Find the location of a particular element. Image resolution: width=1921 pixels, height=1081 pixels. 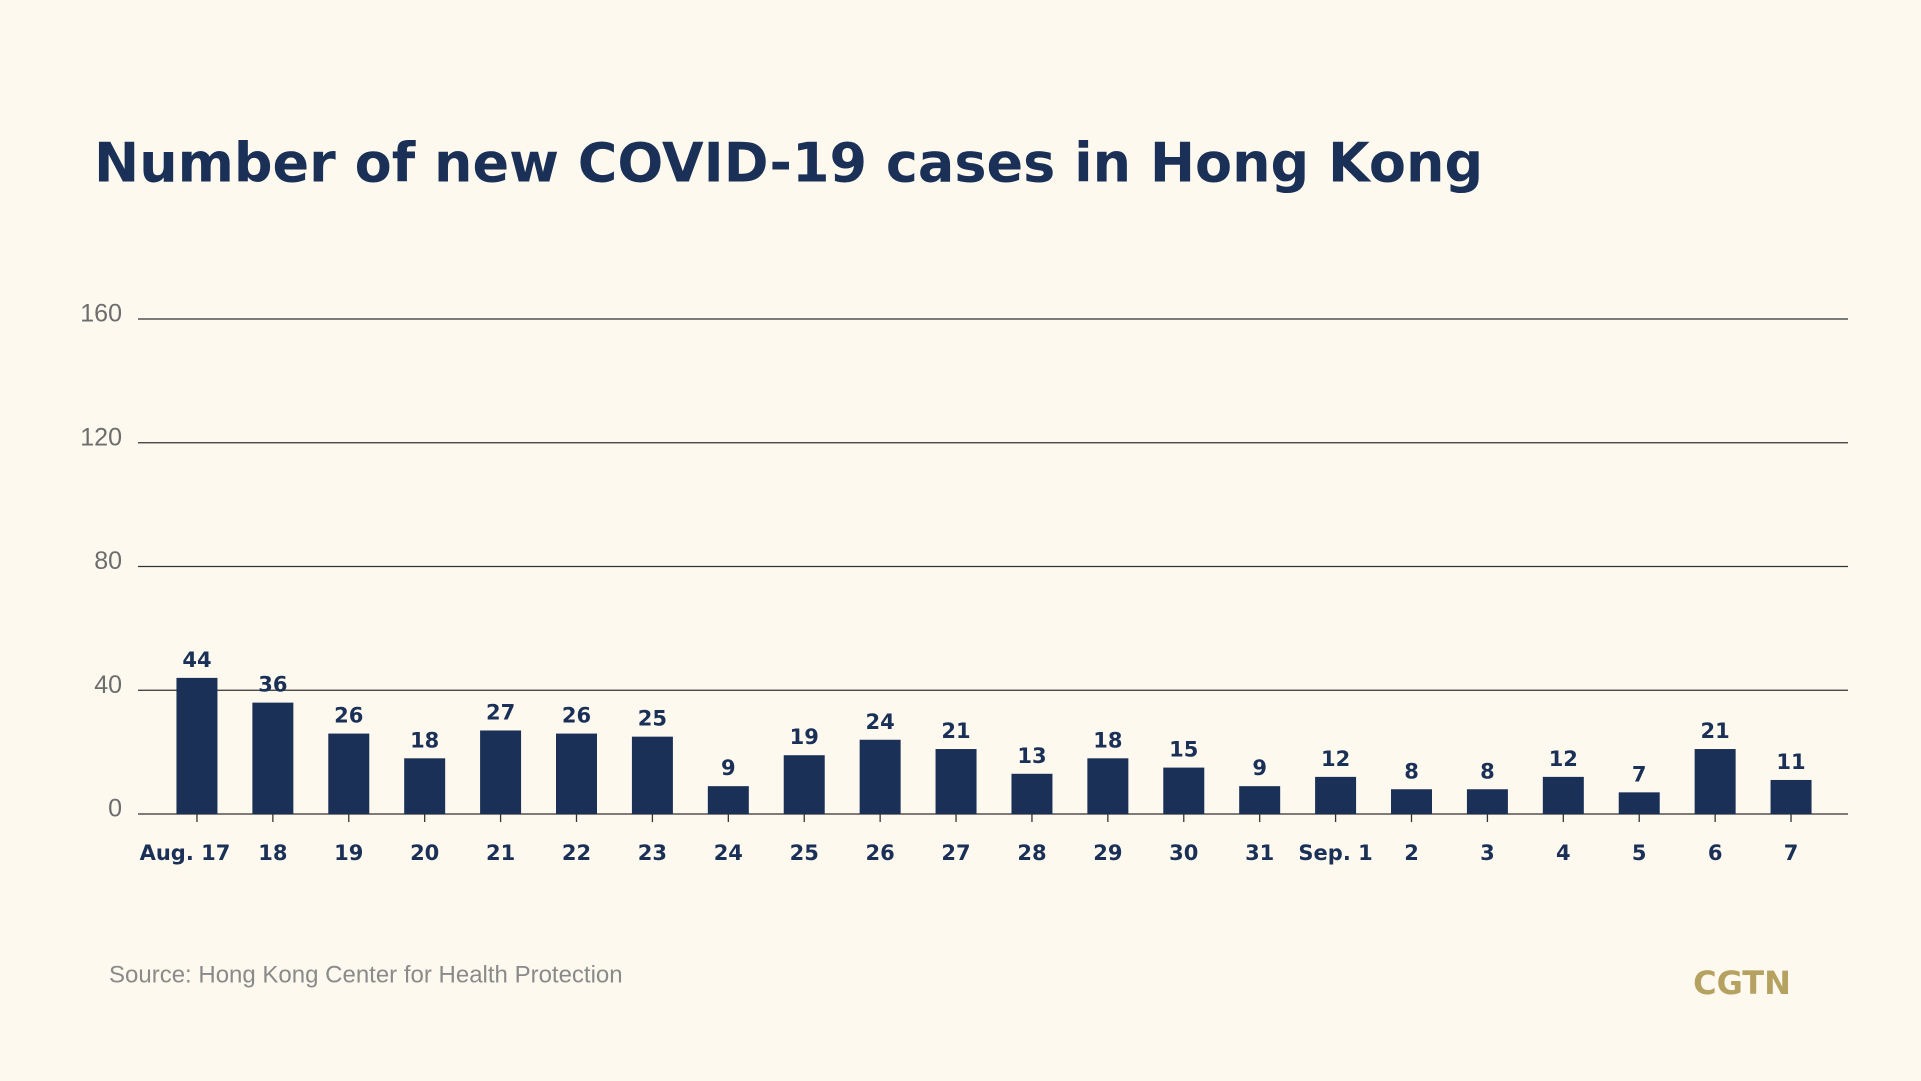

value-label: 24 is located at coordinates (880, 722).